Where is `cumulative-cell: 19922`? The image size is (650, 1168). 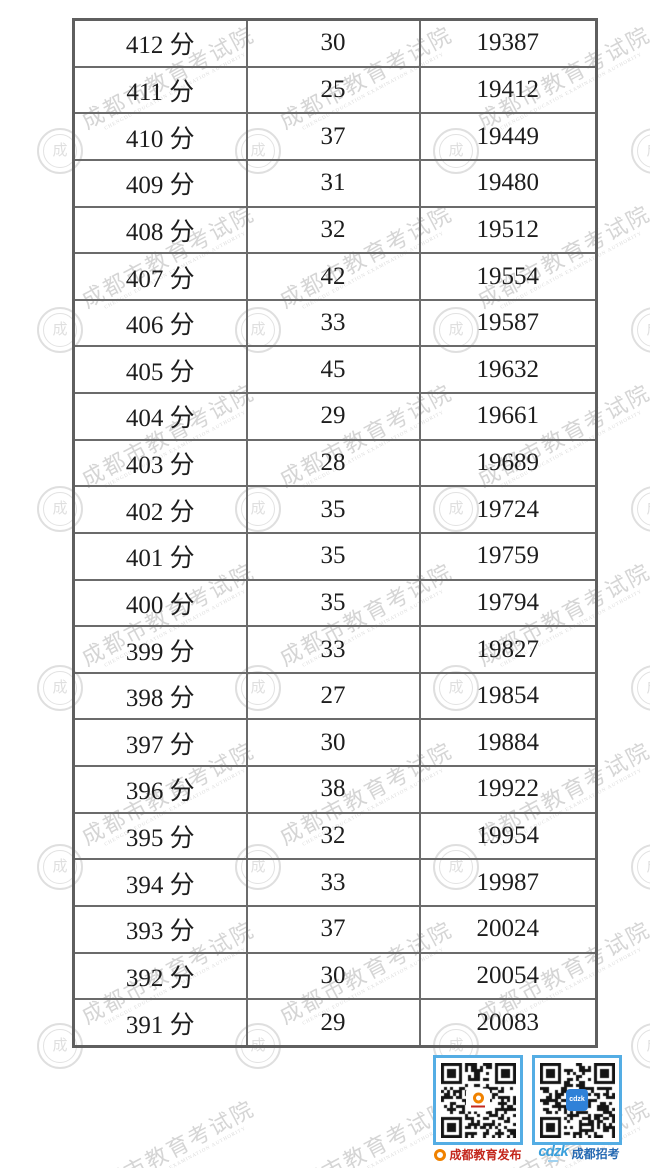
cumulative-cell: 19922 is located at coordinates (508, 789).